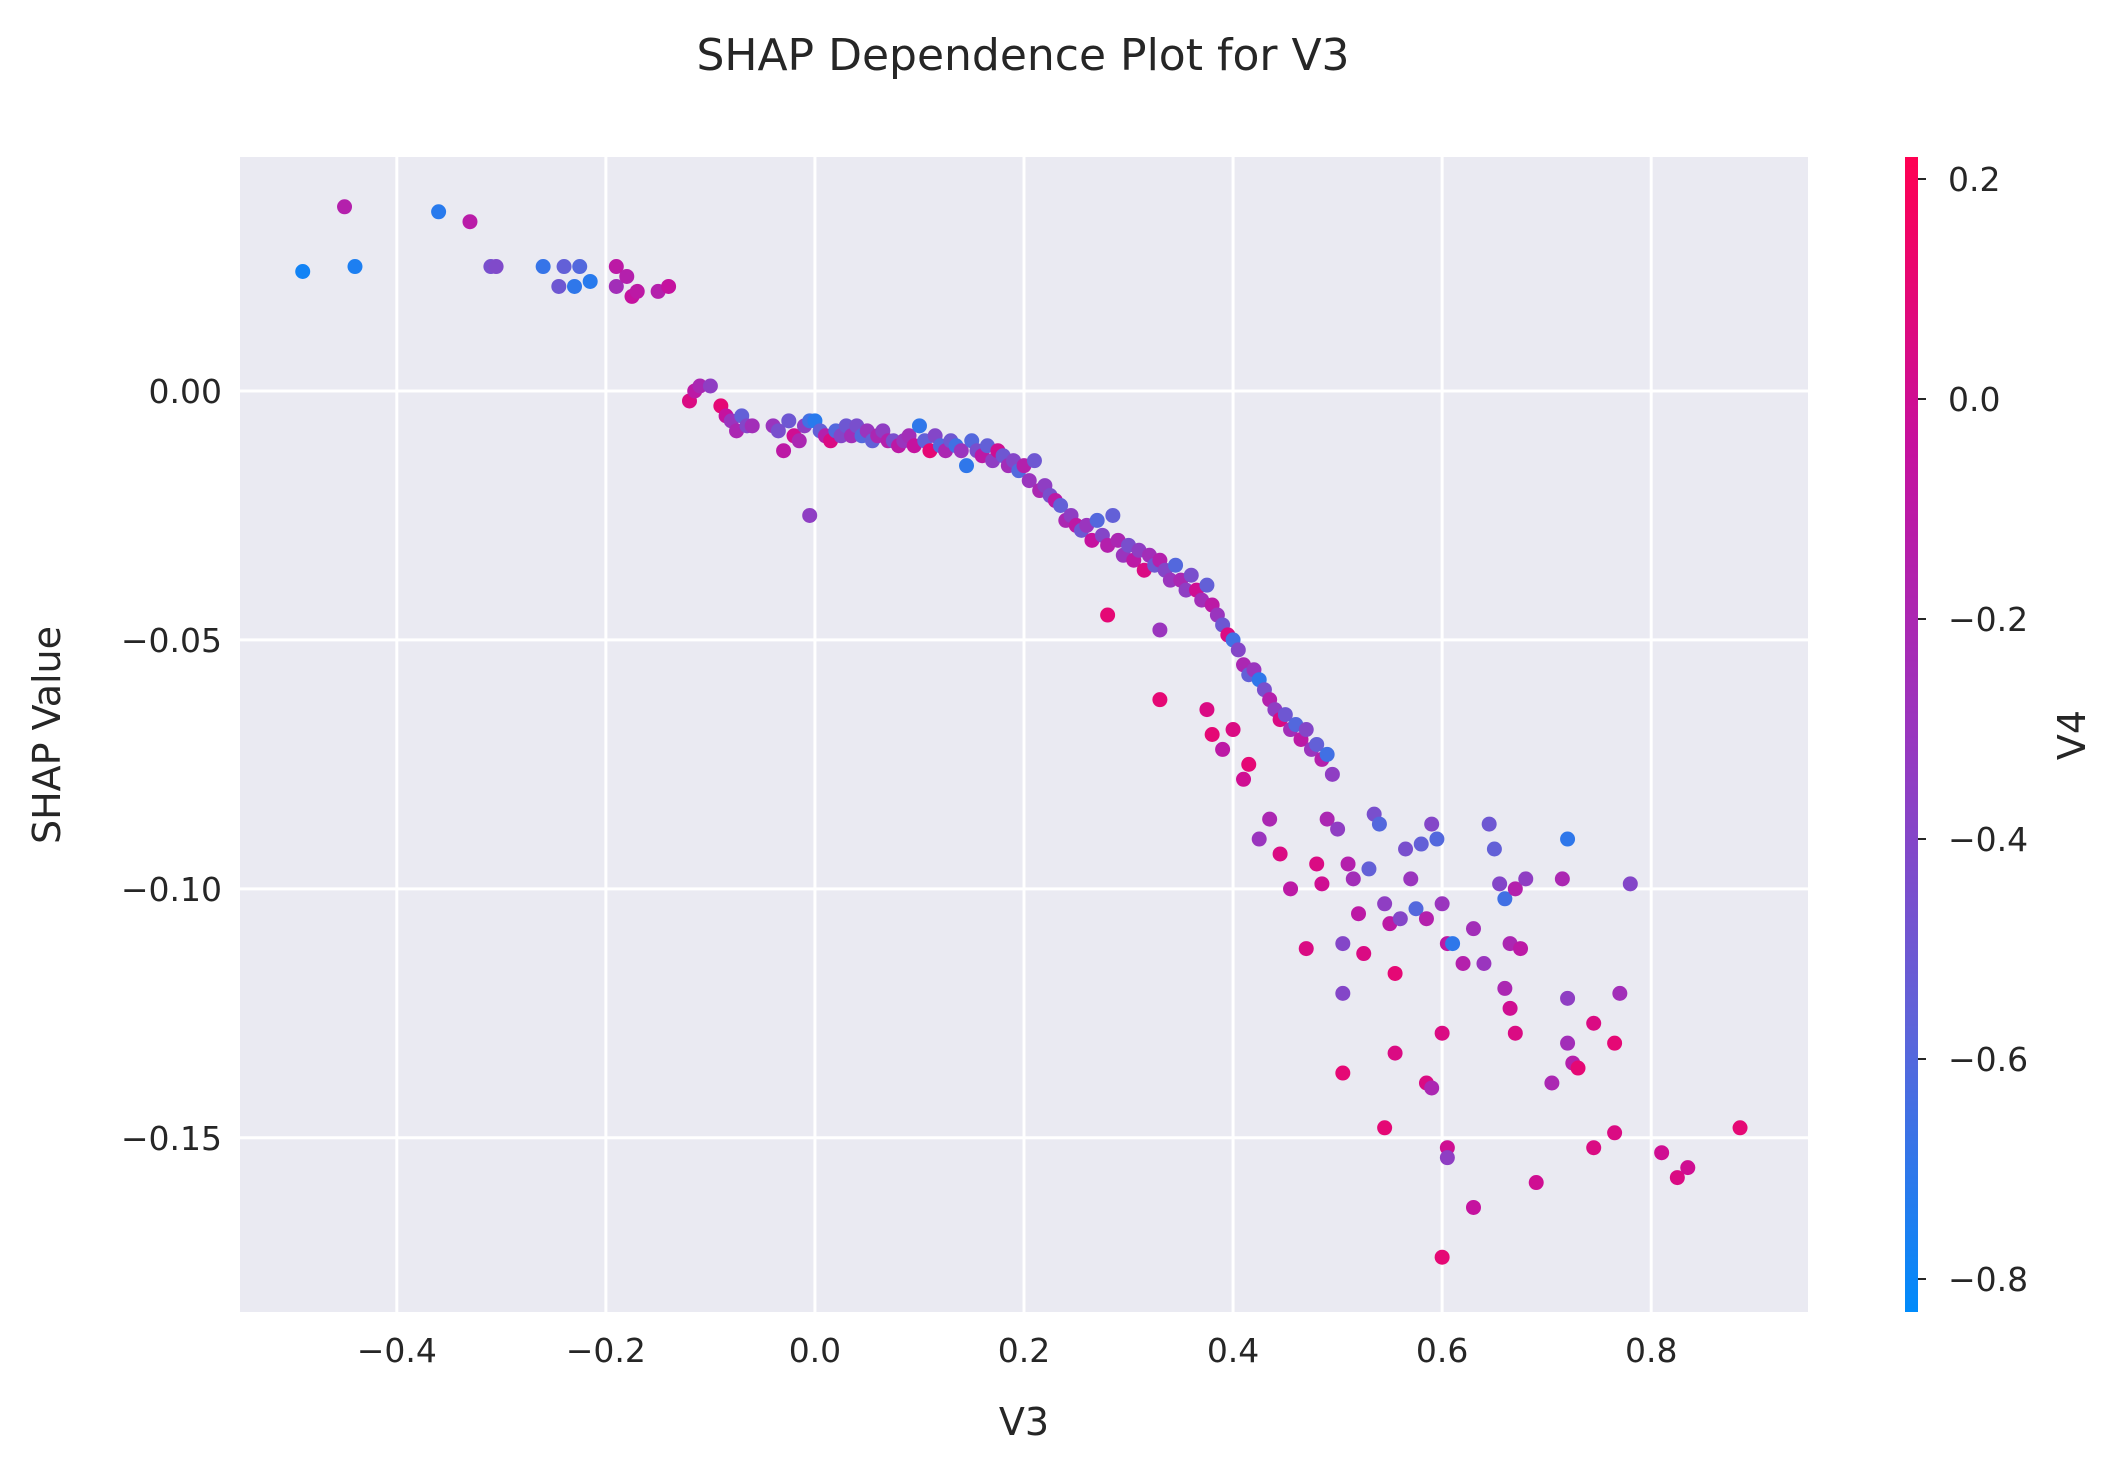  What do you see at coordinates (1442, 1350) in the screenshot?
I see `x-tick-label: 0.6` at bounding box center [1442, 1350].